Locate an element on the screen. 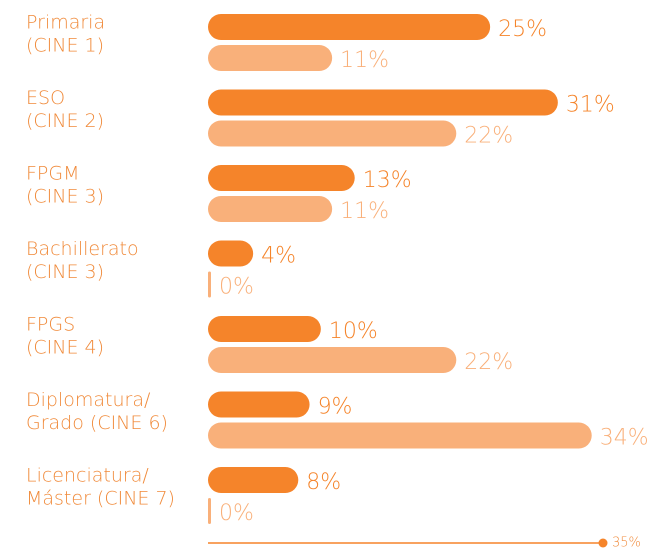 Image resolution: width=652 pixels, height=550 pixels. category-label: Diplomatura/ is located at coordinates (88, 400).